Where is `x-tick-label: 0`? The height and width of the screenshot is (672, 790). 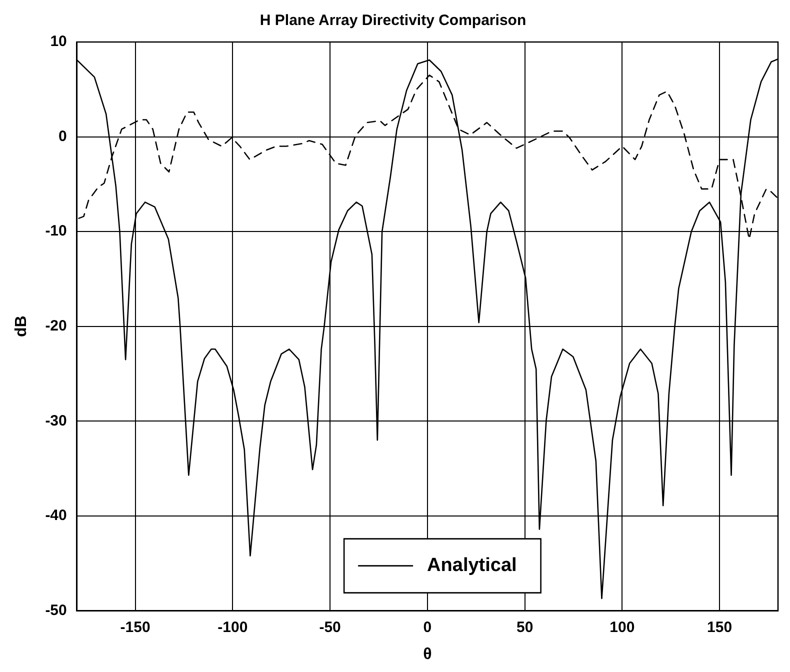
x-tick-label: 0 is located at coordinates (427, 627).